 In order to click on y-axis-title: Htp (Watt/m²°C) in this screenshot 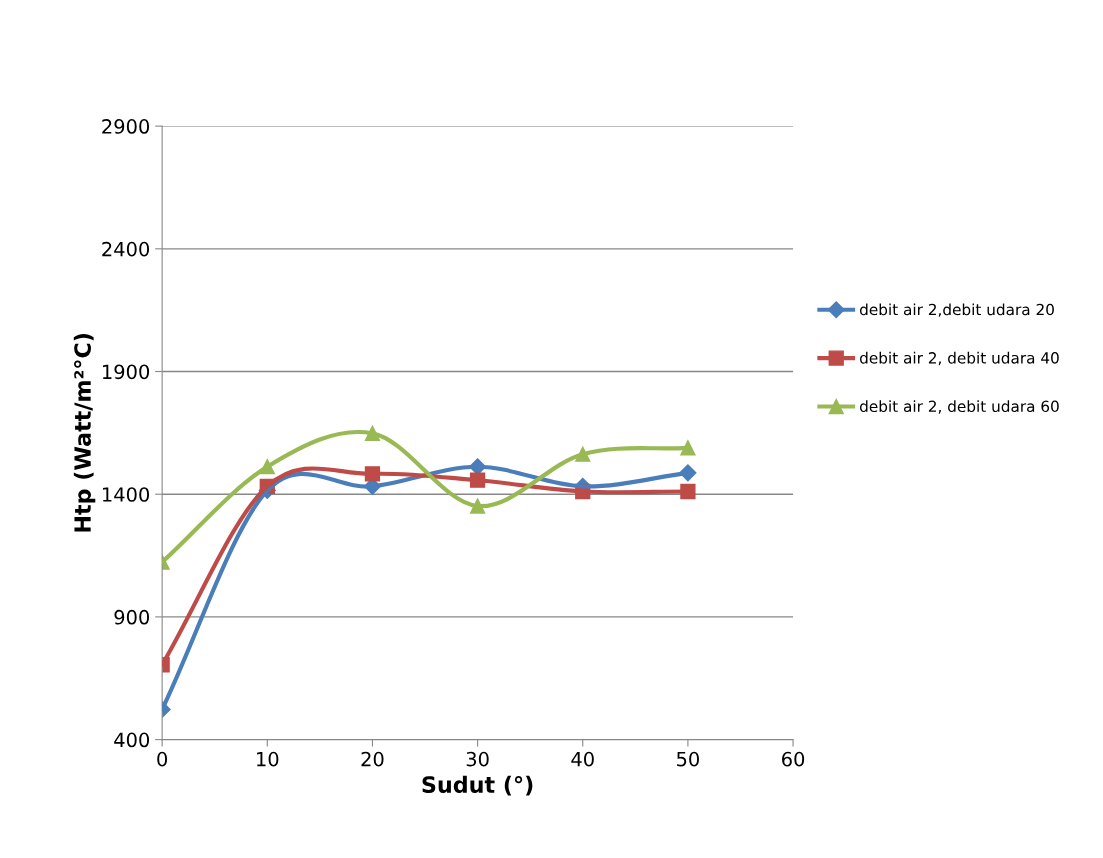, I will do `click(84, 432)`.